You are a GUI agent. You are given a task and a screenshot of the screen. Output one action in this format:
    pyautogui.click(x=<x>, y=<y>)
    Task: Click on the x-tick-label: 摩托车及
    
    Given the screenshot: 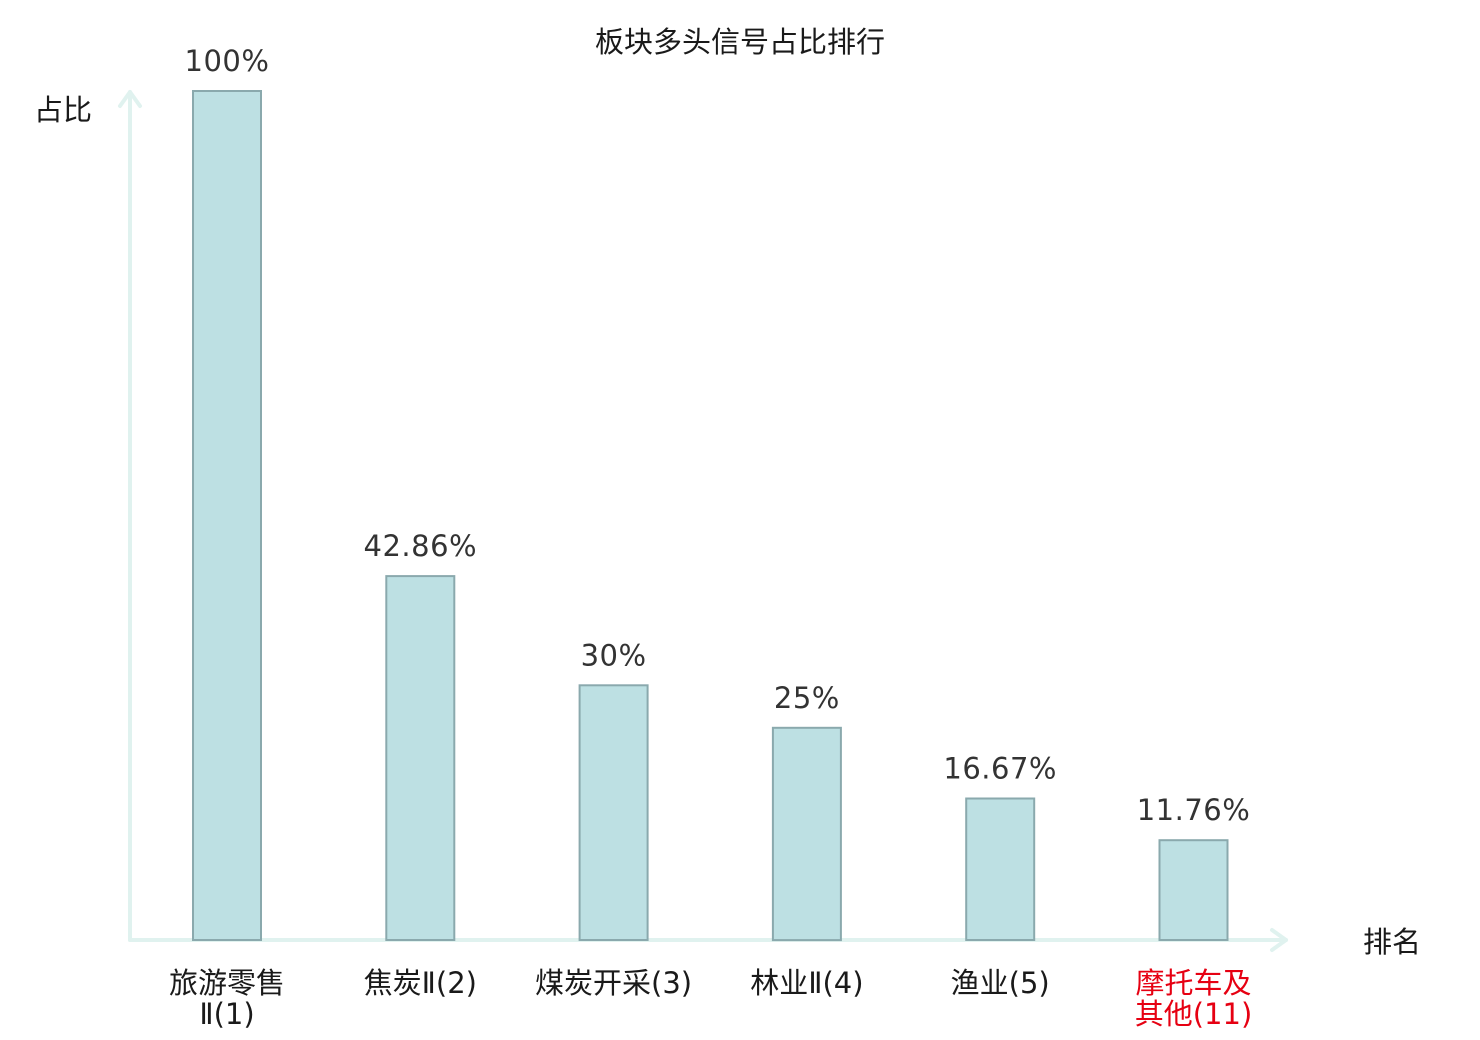 What is the action you would take?
    pyautogui.click(x=1193, y=983)
    